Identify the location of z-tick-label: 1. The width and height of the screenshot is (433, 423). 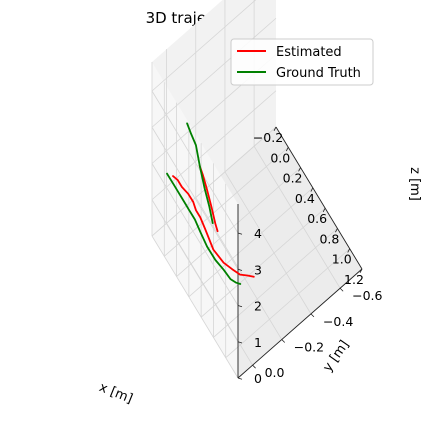
(258, 342).